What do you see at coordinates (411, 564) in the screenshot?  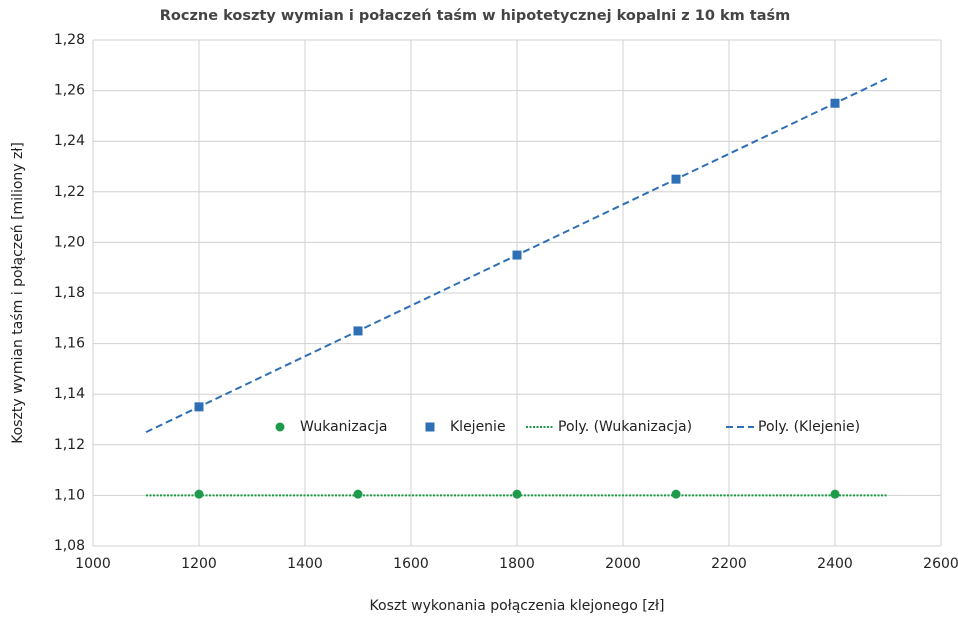 I see `x-tick-label: 1600` at bounding box center [411, 564].